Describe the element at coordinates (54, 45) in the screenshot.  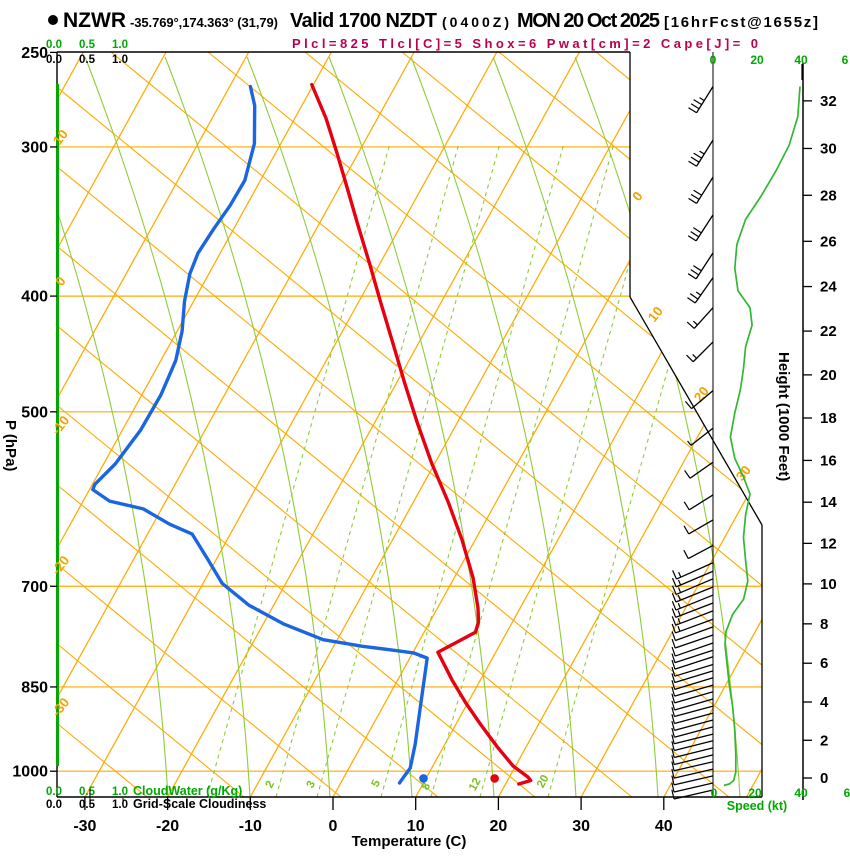
I see `cloudwater-top-tick: 0.0` at that location.